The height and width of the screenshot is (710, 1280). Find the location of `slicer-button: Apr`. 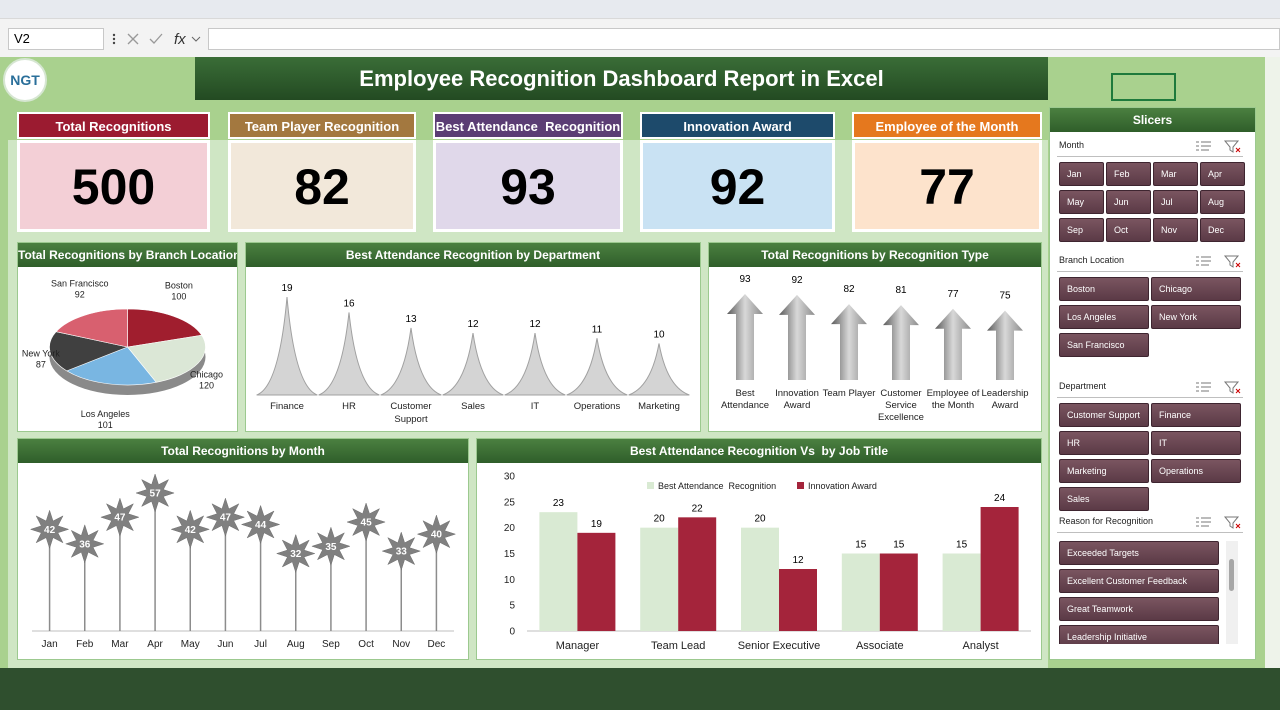

slicer-button: Apr is located at coordinates (1222, 174).